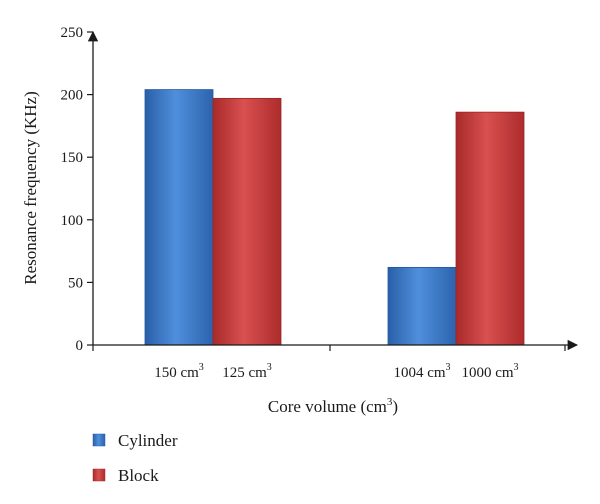 This screenshot has height=504, width=600. What do you see at coordinates (30, 188) in the screenshot?
I see `y-axis-title: Resonance frequency (KHz)` at bounding box center [30, 188].